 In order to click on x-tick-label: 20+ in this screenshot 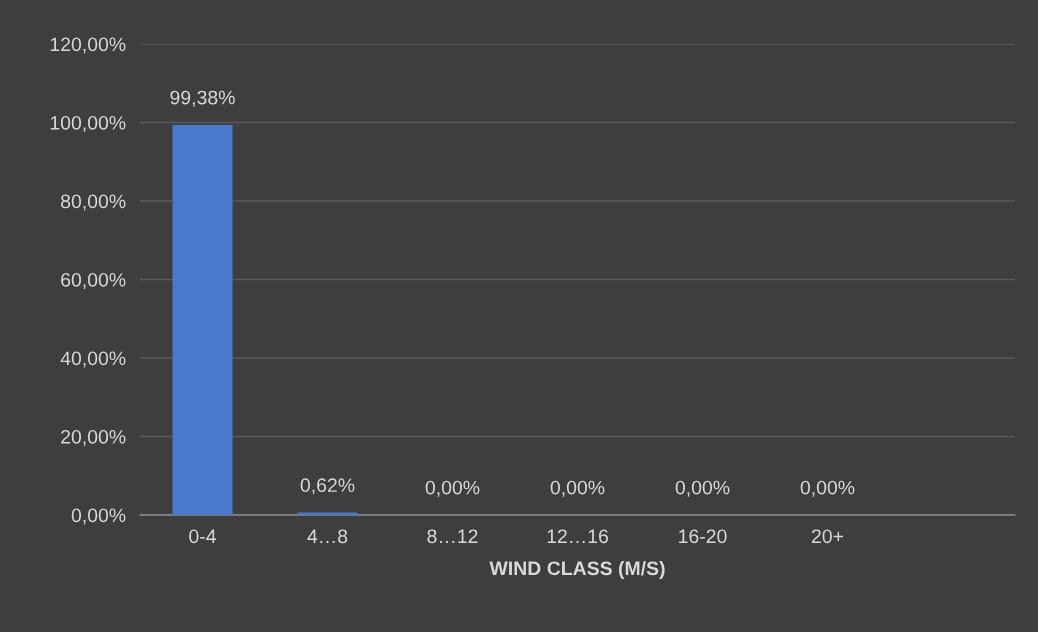, I will do `click(827, 536)`.